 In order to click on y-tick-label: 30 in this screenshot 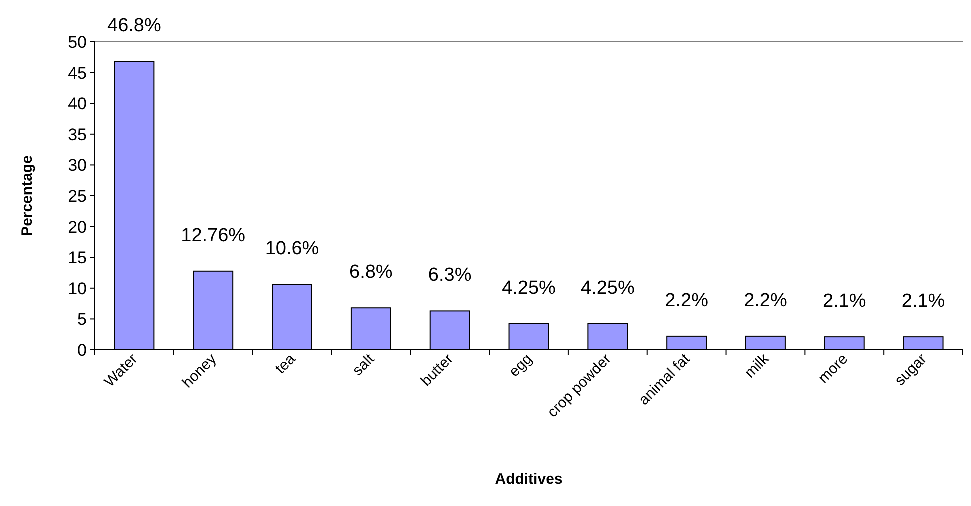, I will do `click(77, 166)`.